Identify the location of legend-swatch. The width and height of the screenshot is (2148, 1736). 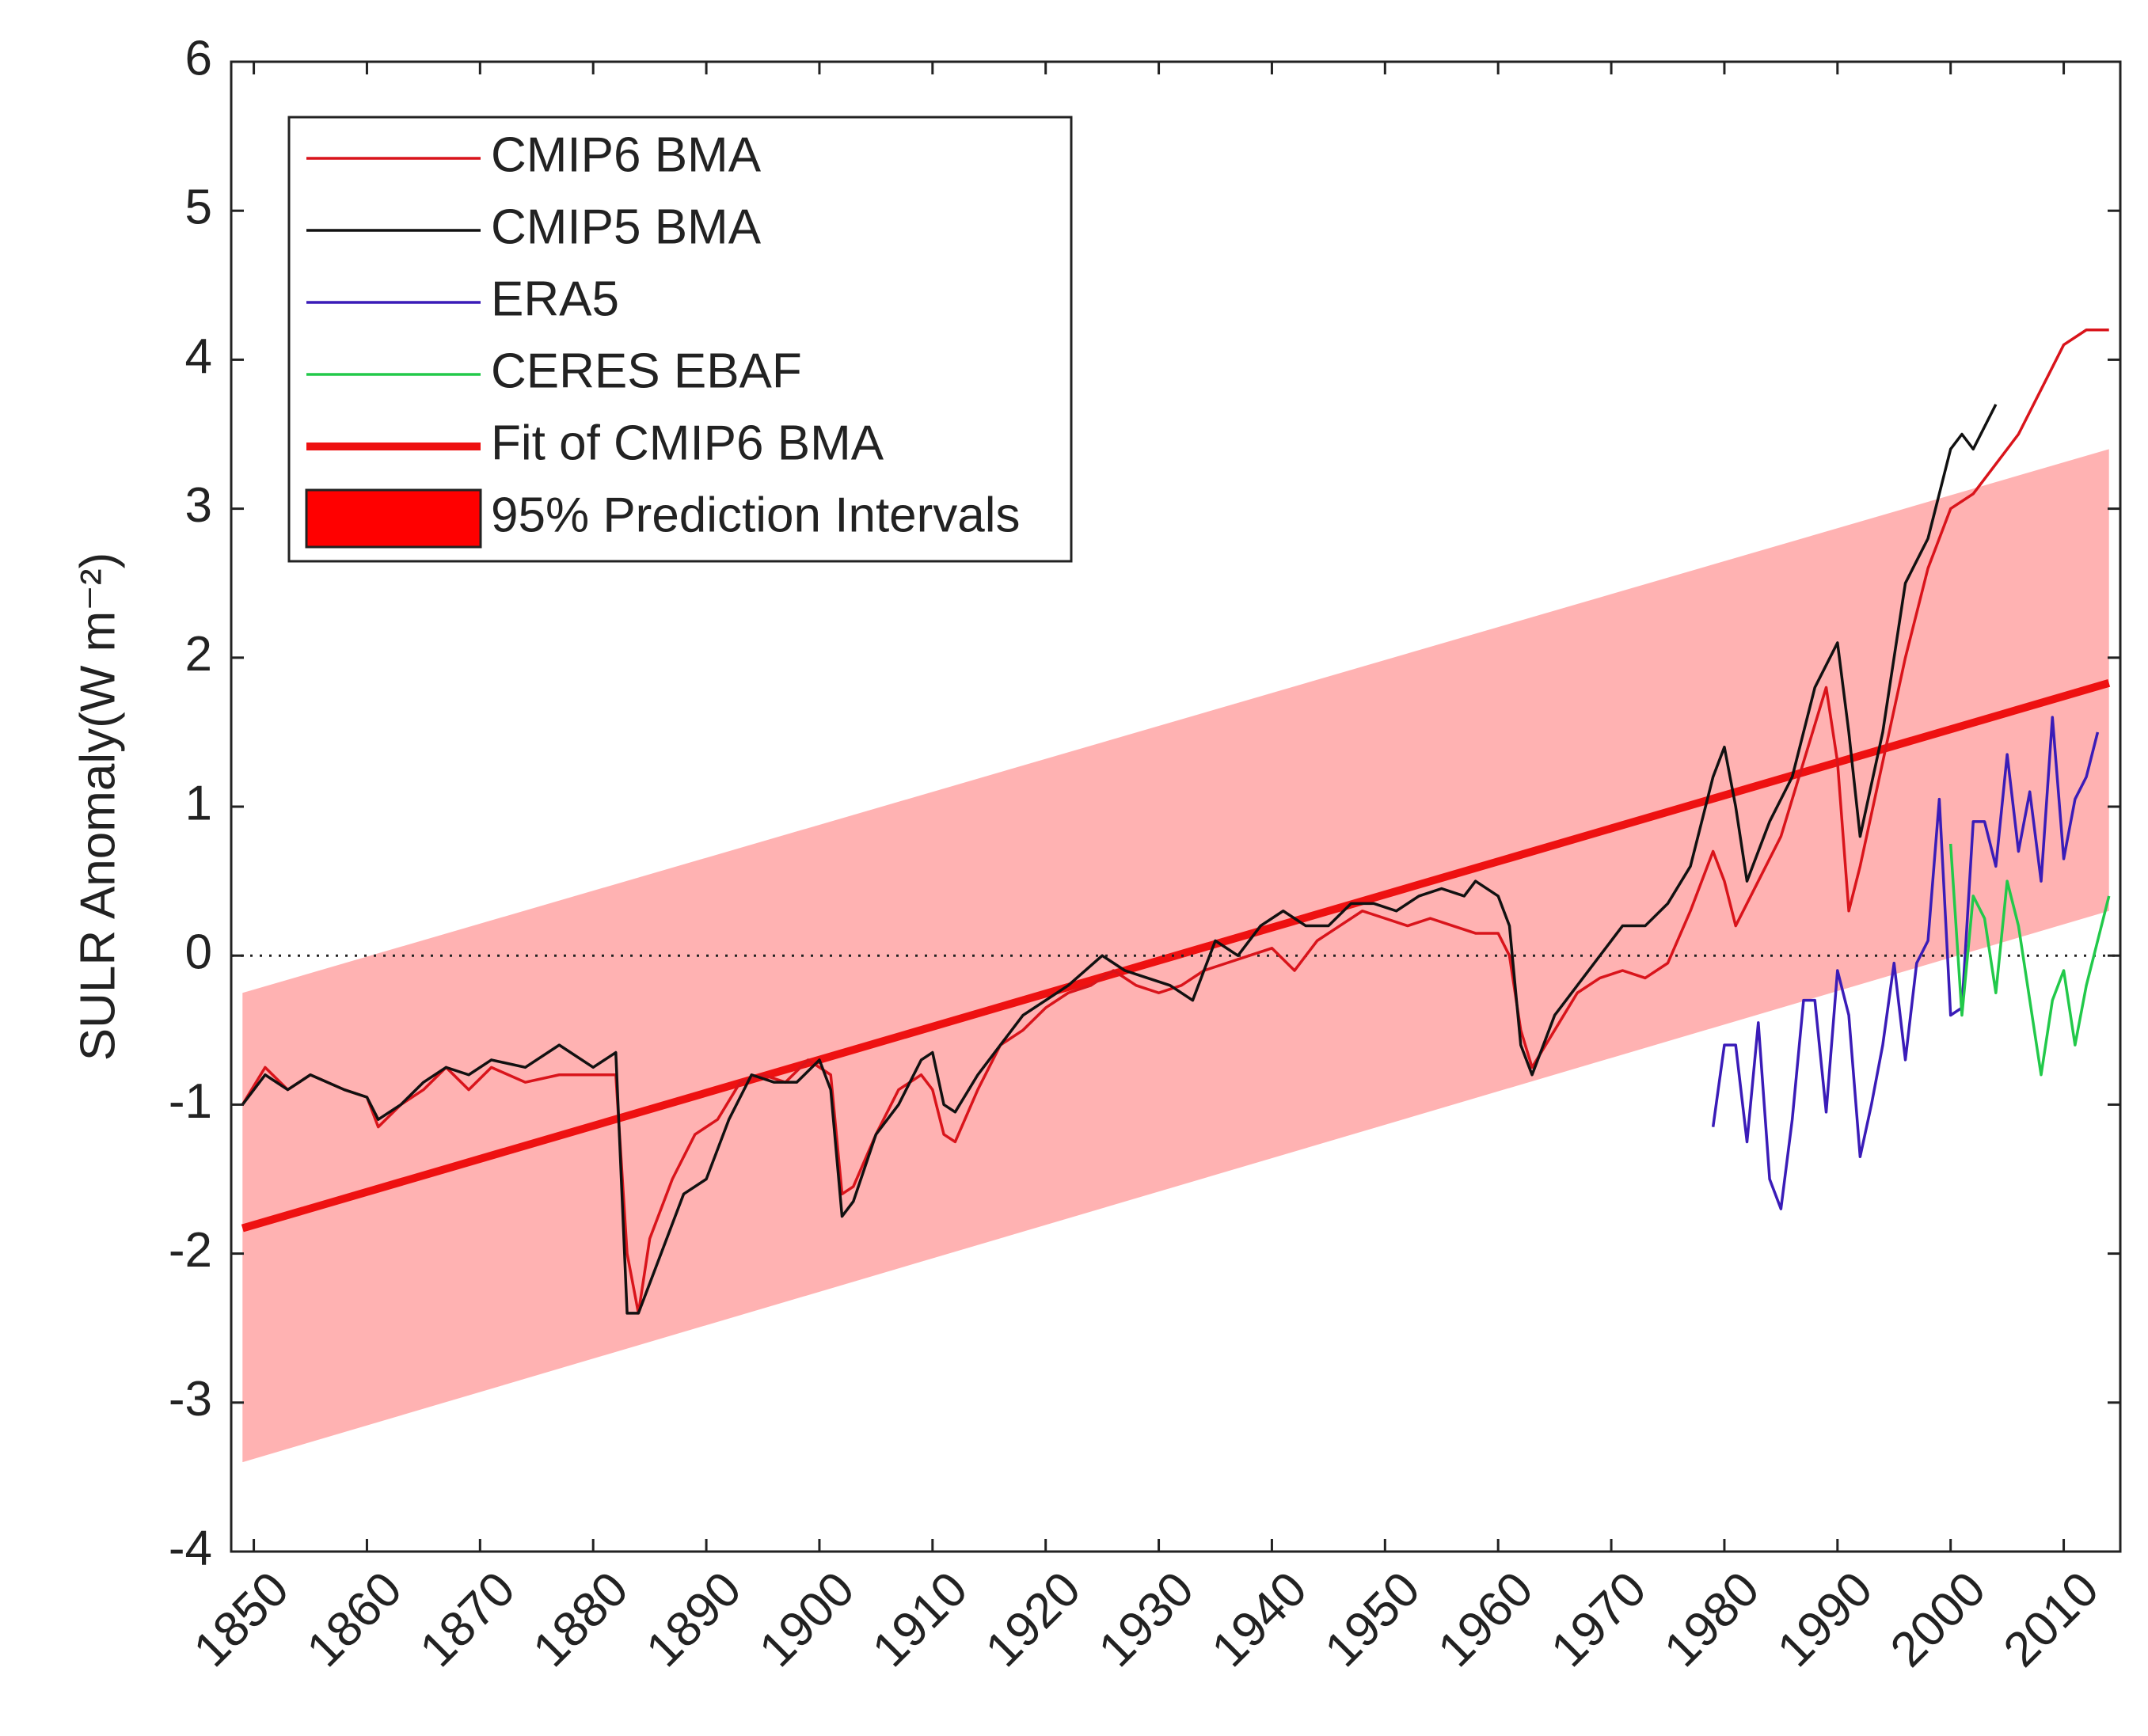
(393, 518).